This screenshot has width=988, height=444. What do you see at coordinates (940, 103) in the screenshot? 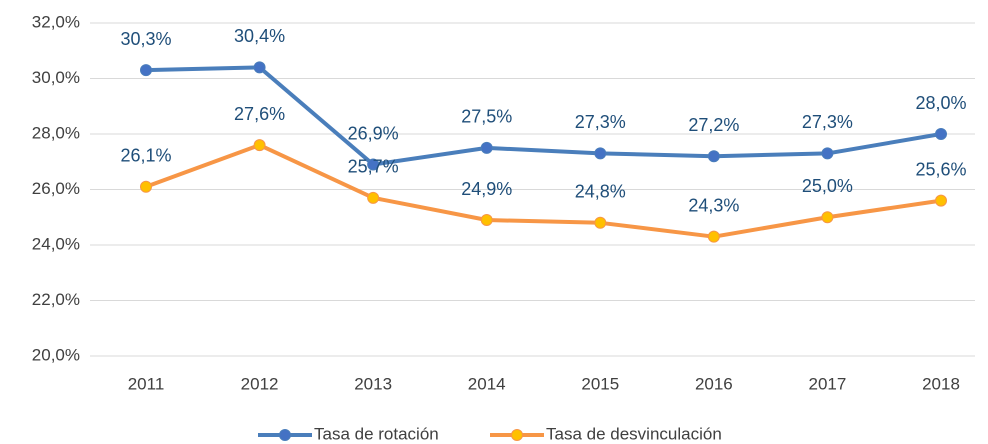
I see `data-label: 28,0%` at bounding box center [940, 103].